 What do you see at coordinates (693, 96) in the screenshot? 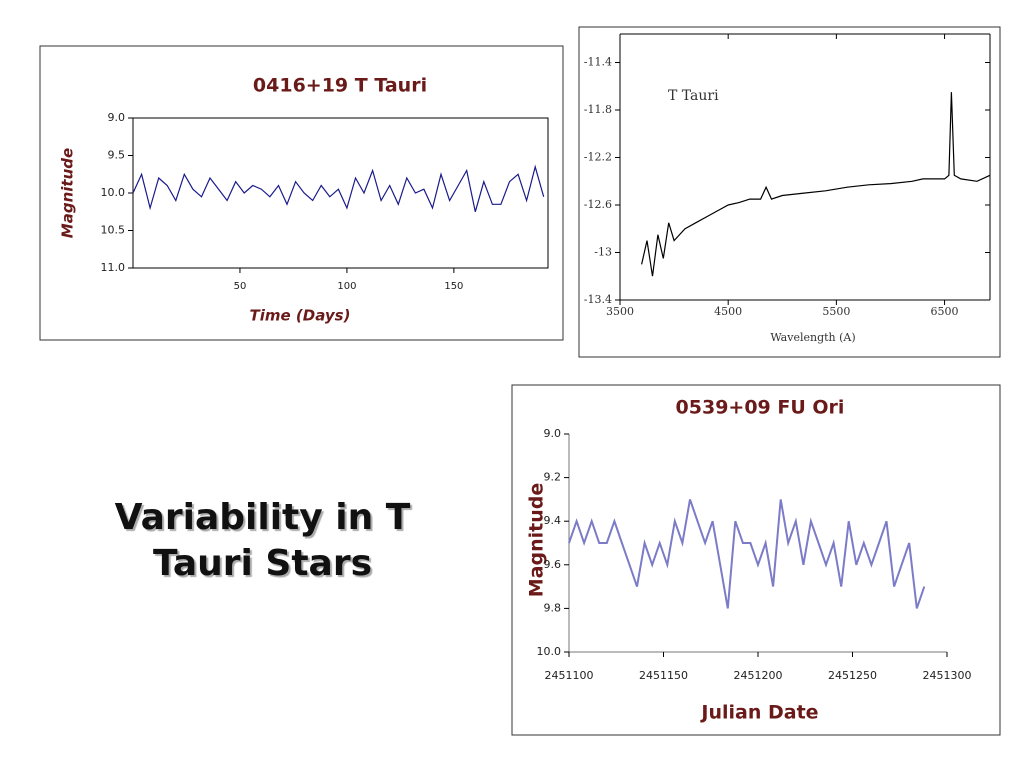
I see `annotation: T Tauri` at bounding box center [693, 96].